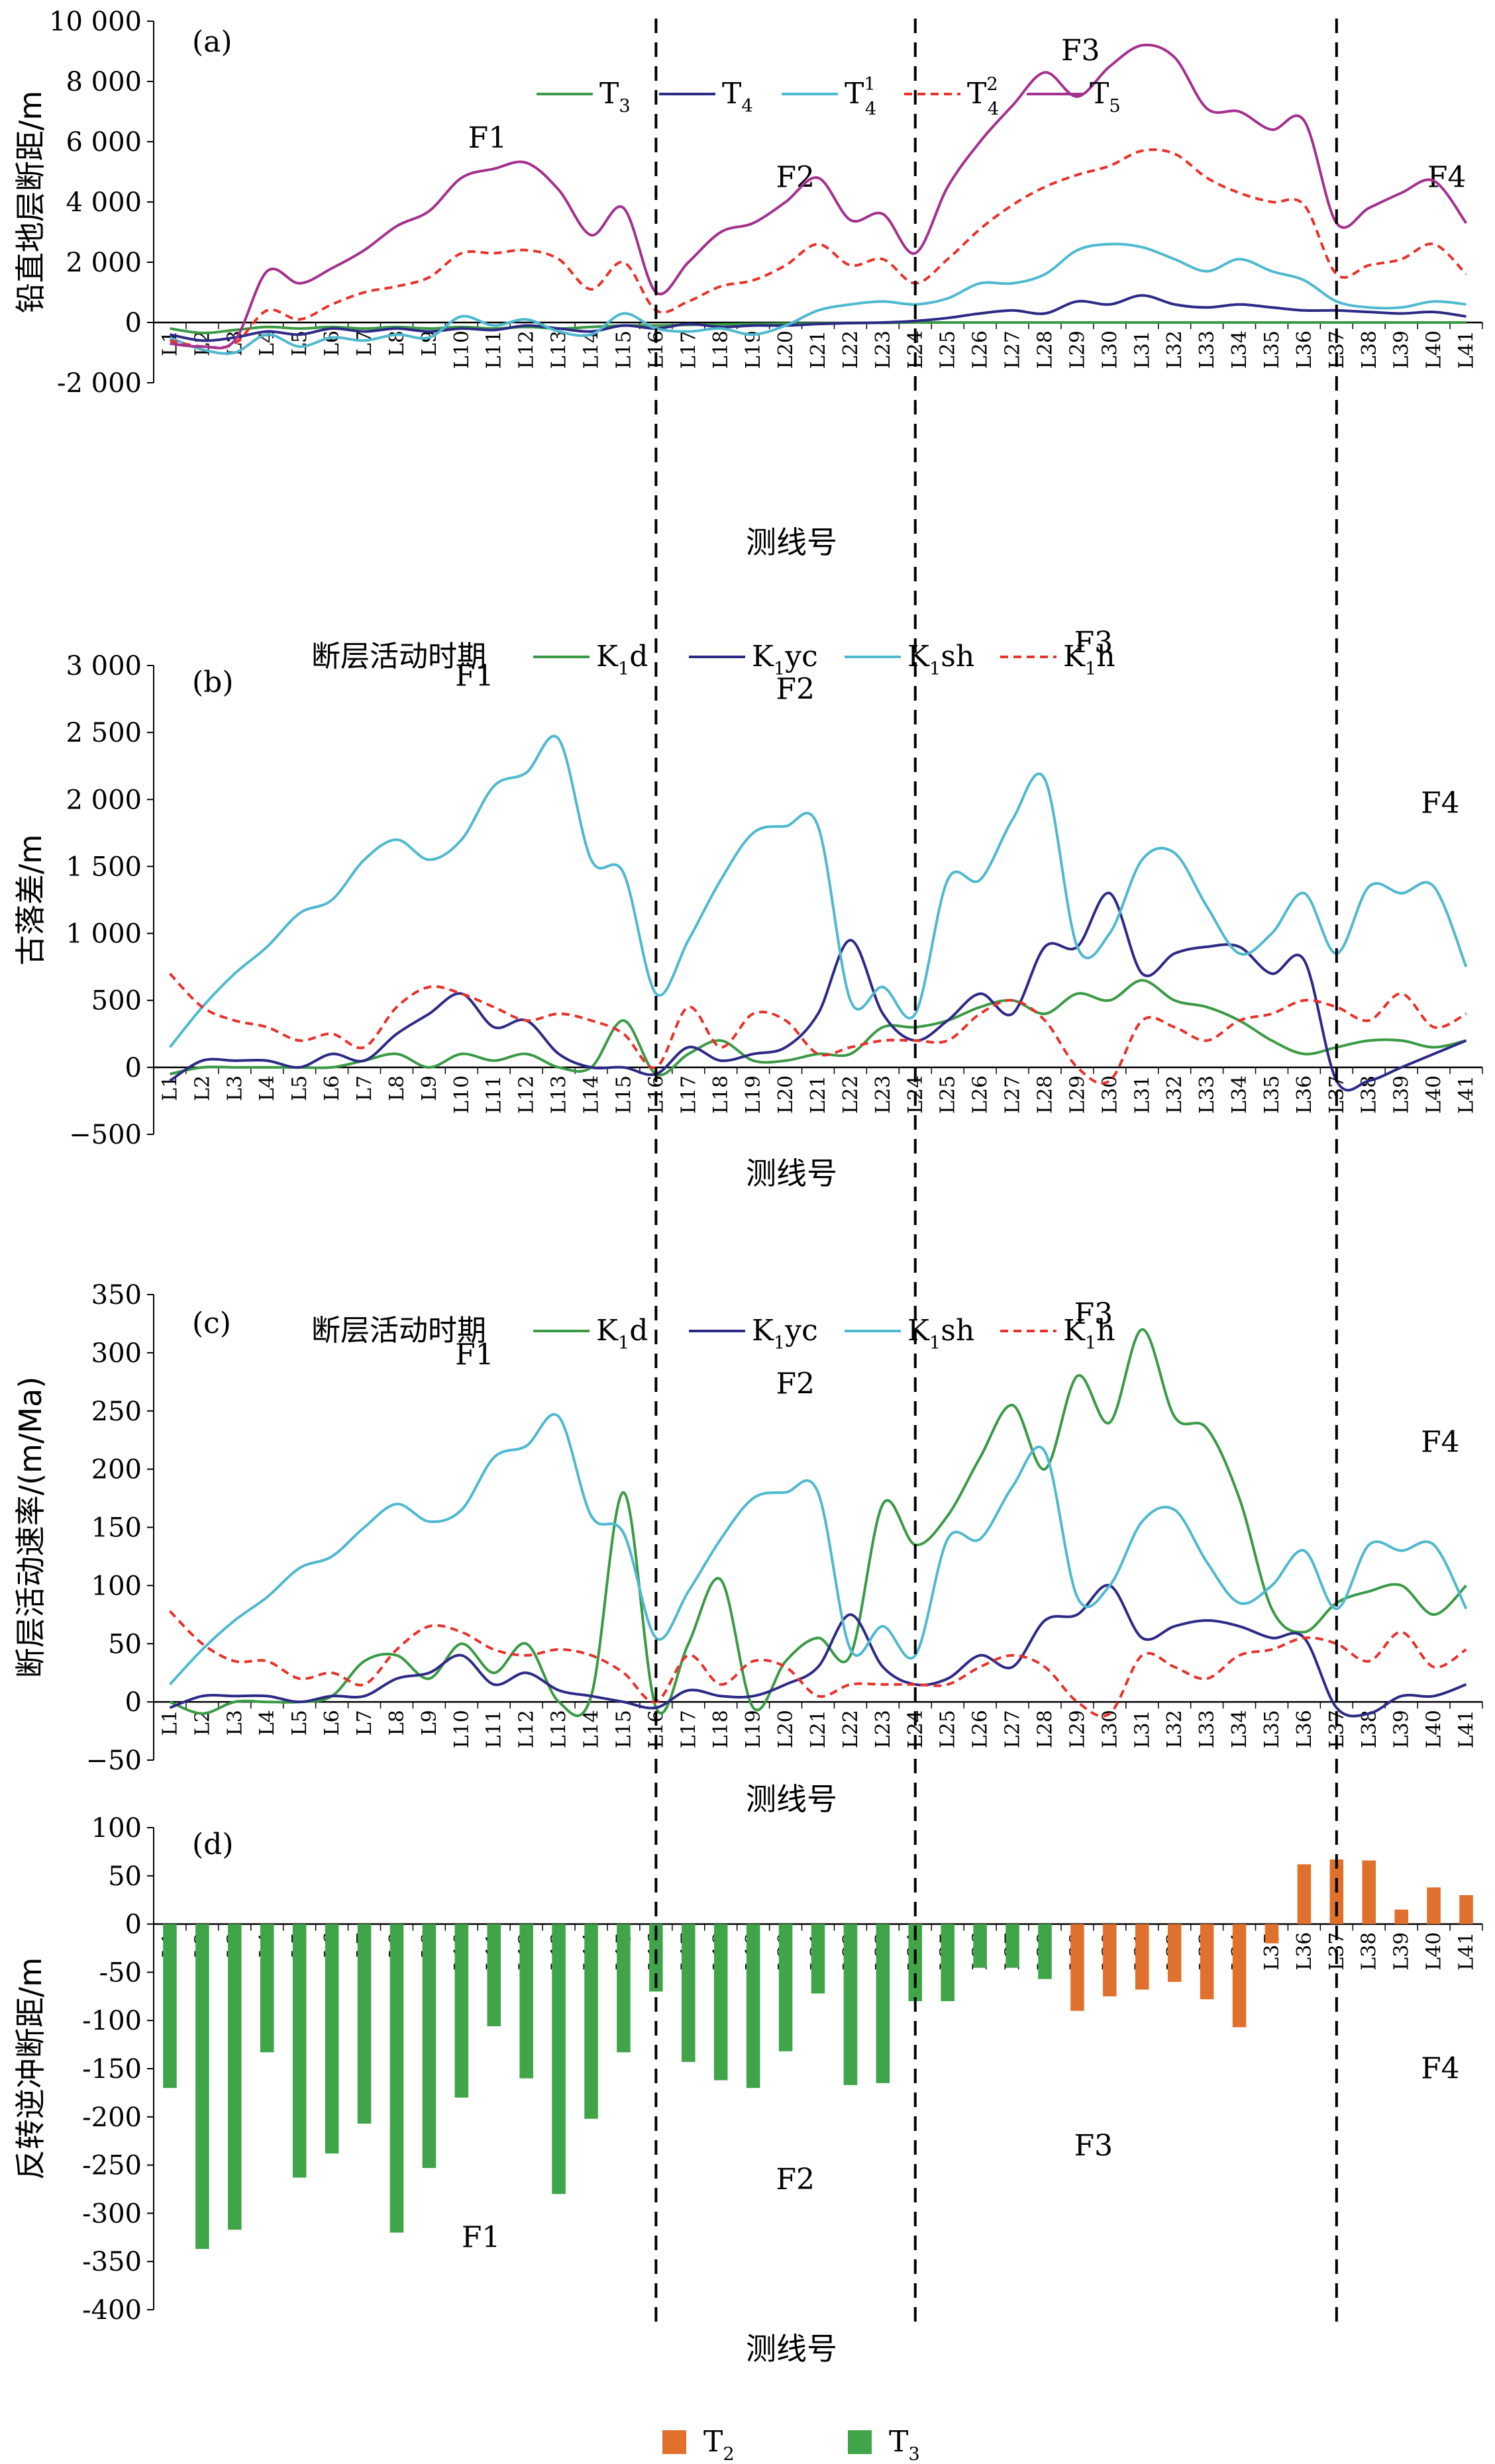 The image size is (1495, 2464). What do you see at coordinates (1434, 349) in the screenshot?
I see `x-tick-label: L40` at bounding box center [1434, 349].